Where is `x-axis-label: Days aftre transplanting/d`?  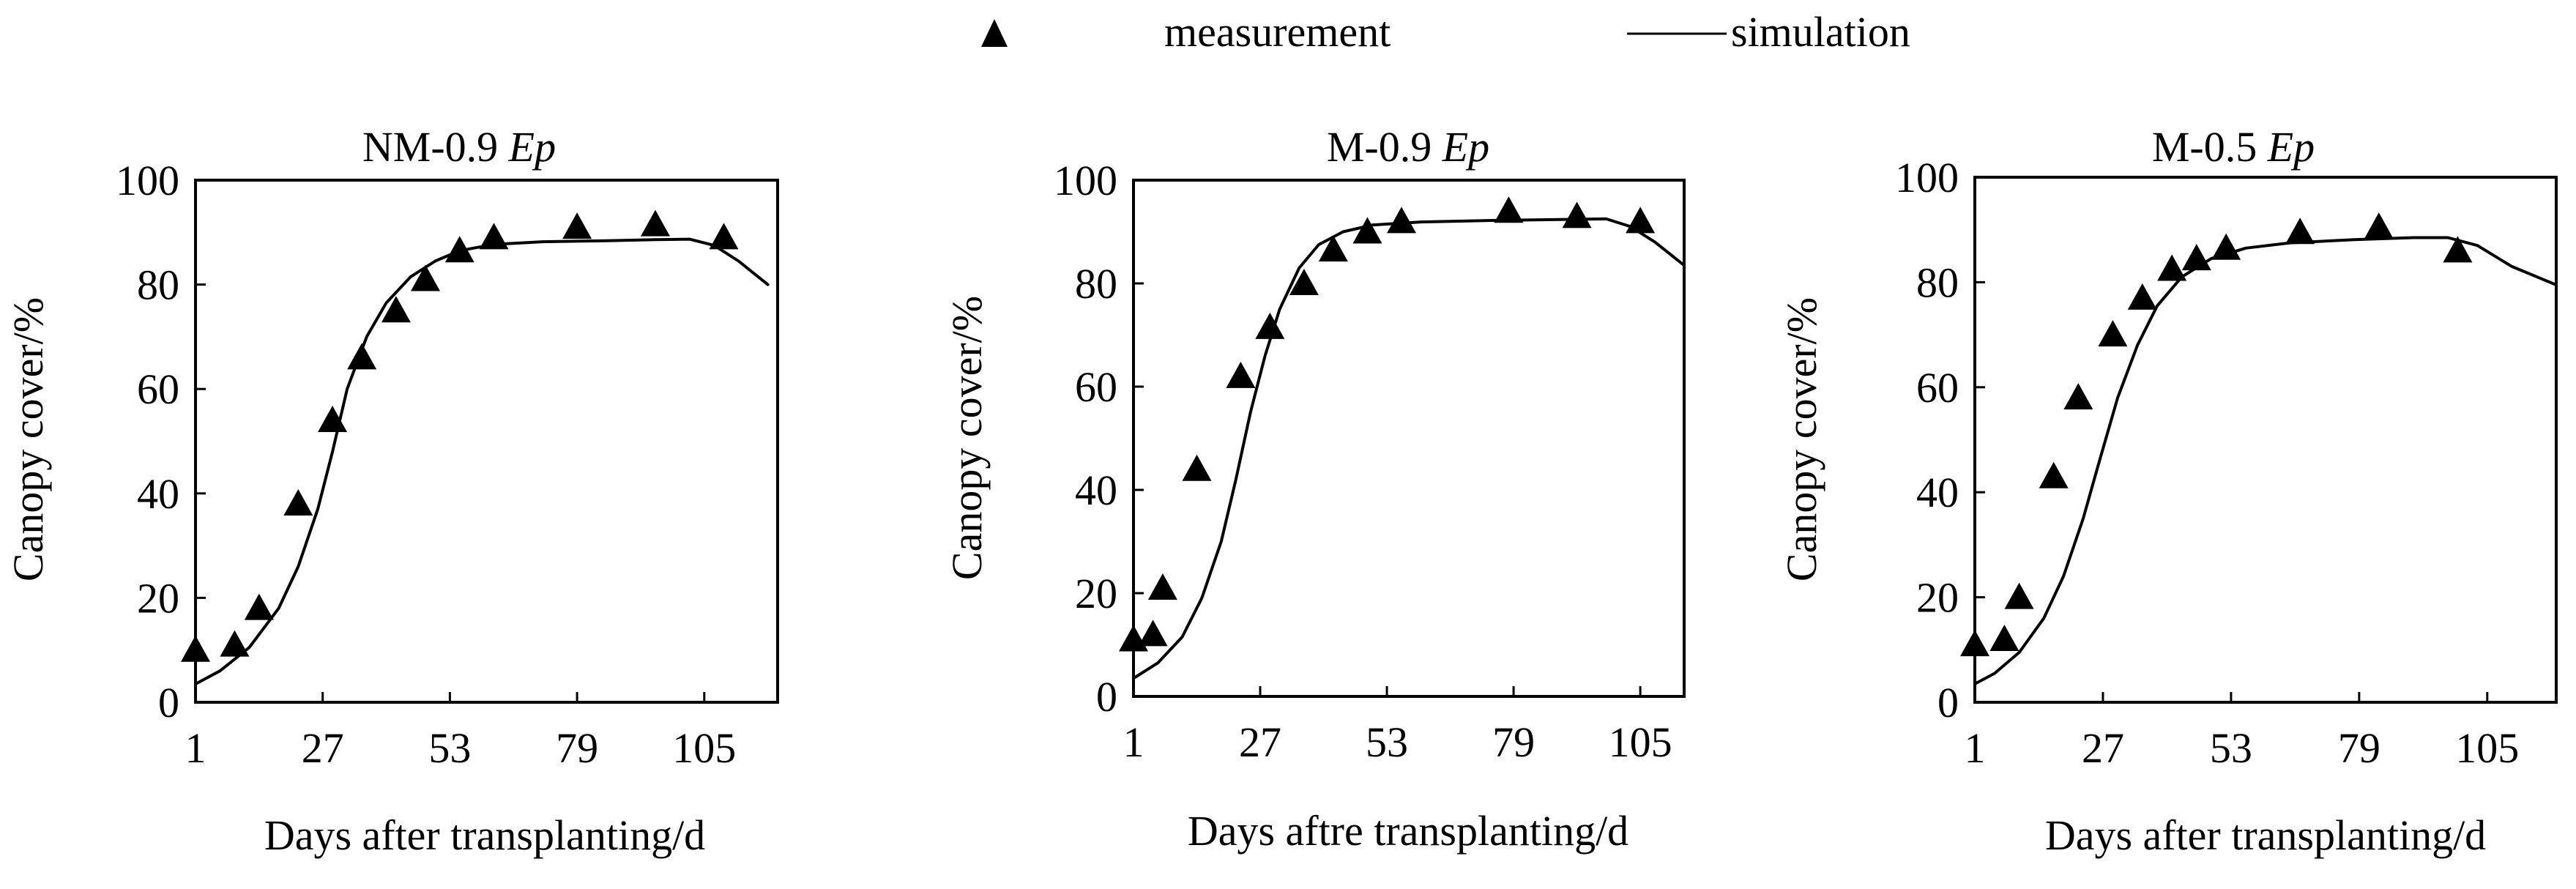
x-axis-label: Days aftre transplanting/d is located at coordinates (1408, 831).